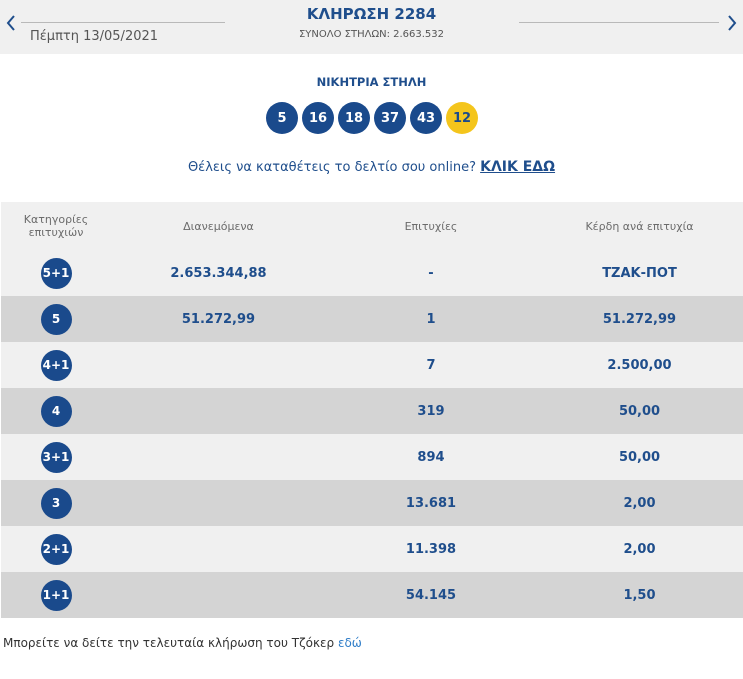 The height and width of the screenshot is (679, 743). Describe the element at coordinates (349, 643) in the screenshot. I see `last-joker-draw-link: εδώ` at that location.